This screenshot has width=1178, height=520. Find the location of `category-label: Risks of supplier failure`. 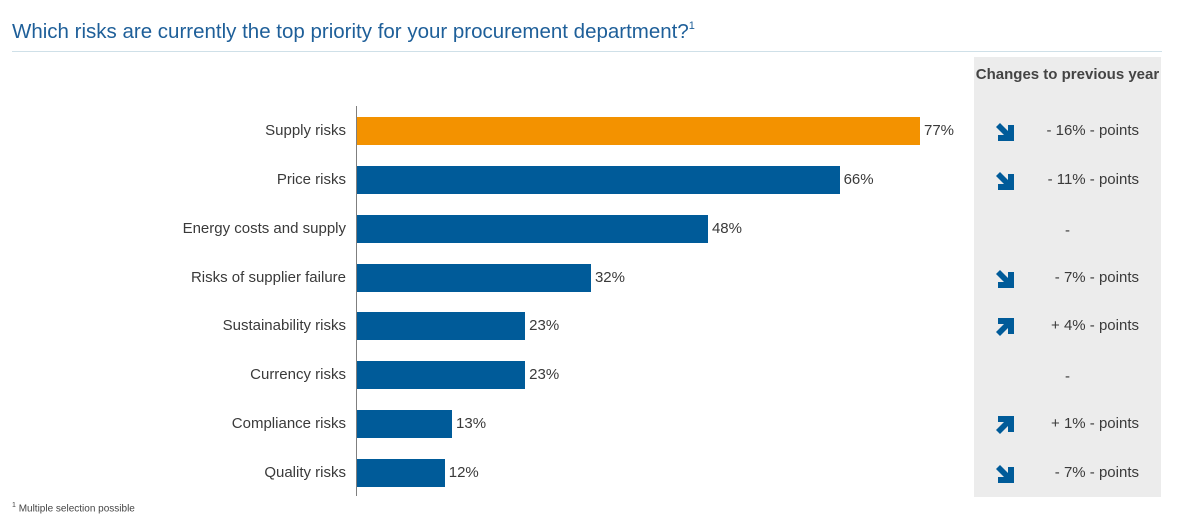

category-label: Risks of supplier failure is located at coordinates (268, 277).